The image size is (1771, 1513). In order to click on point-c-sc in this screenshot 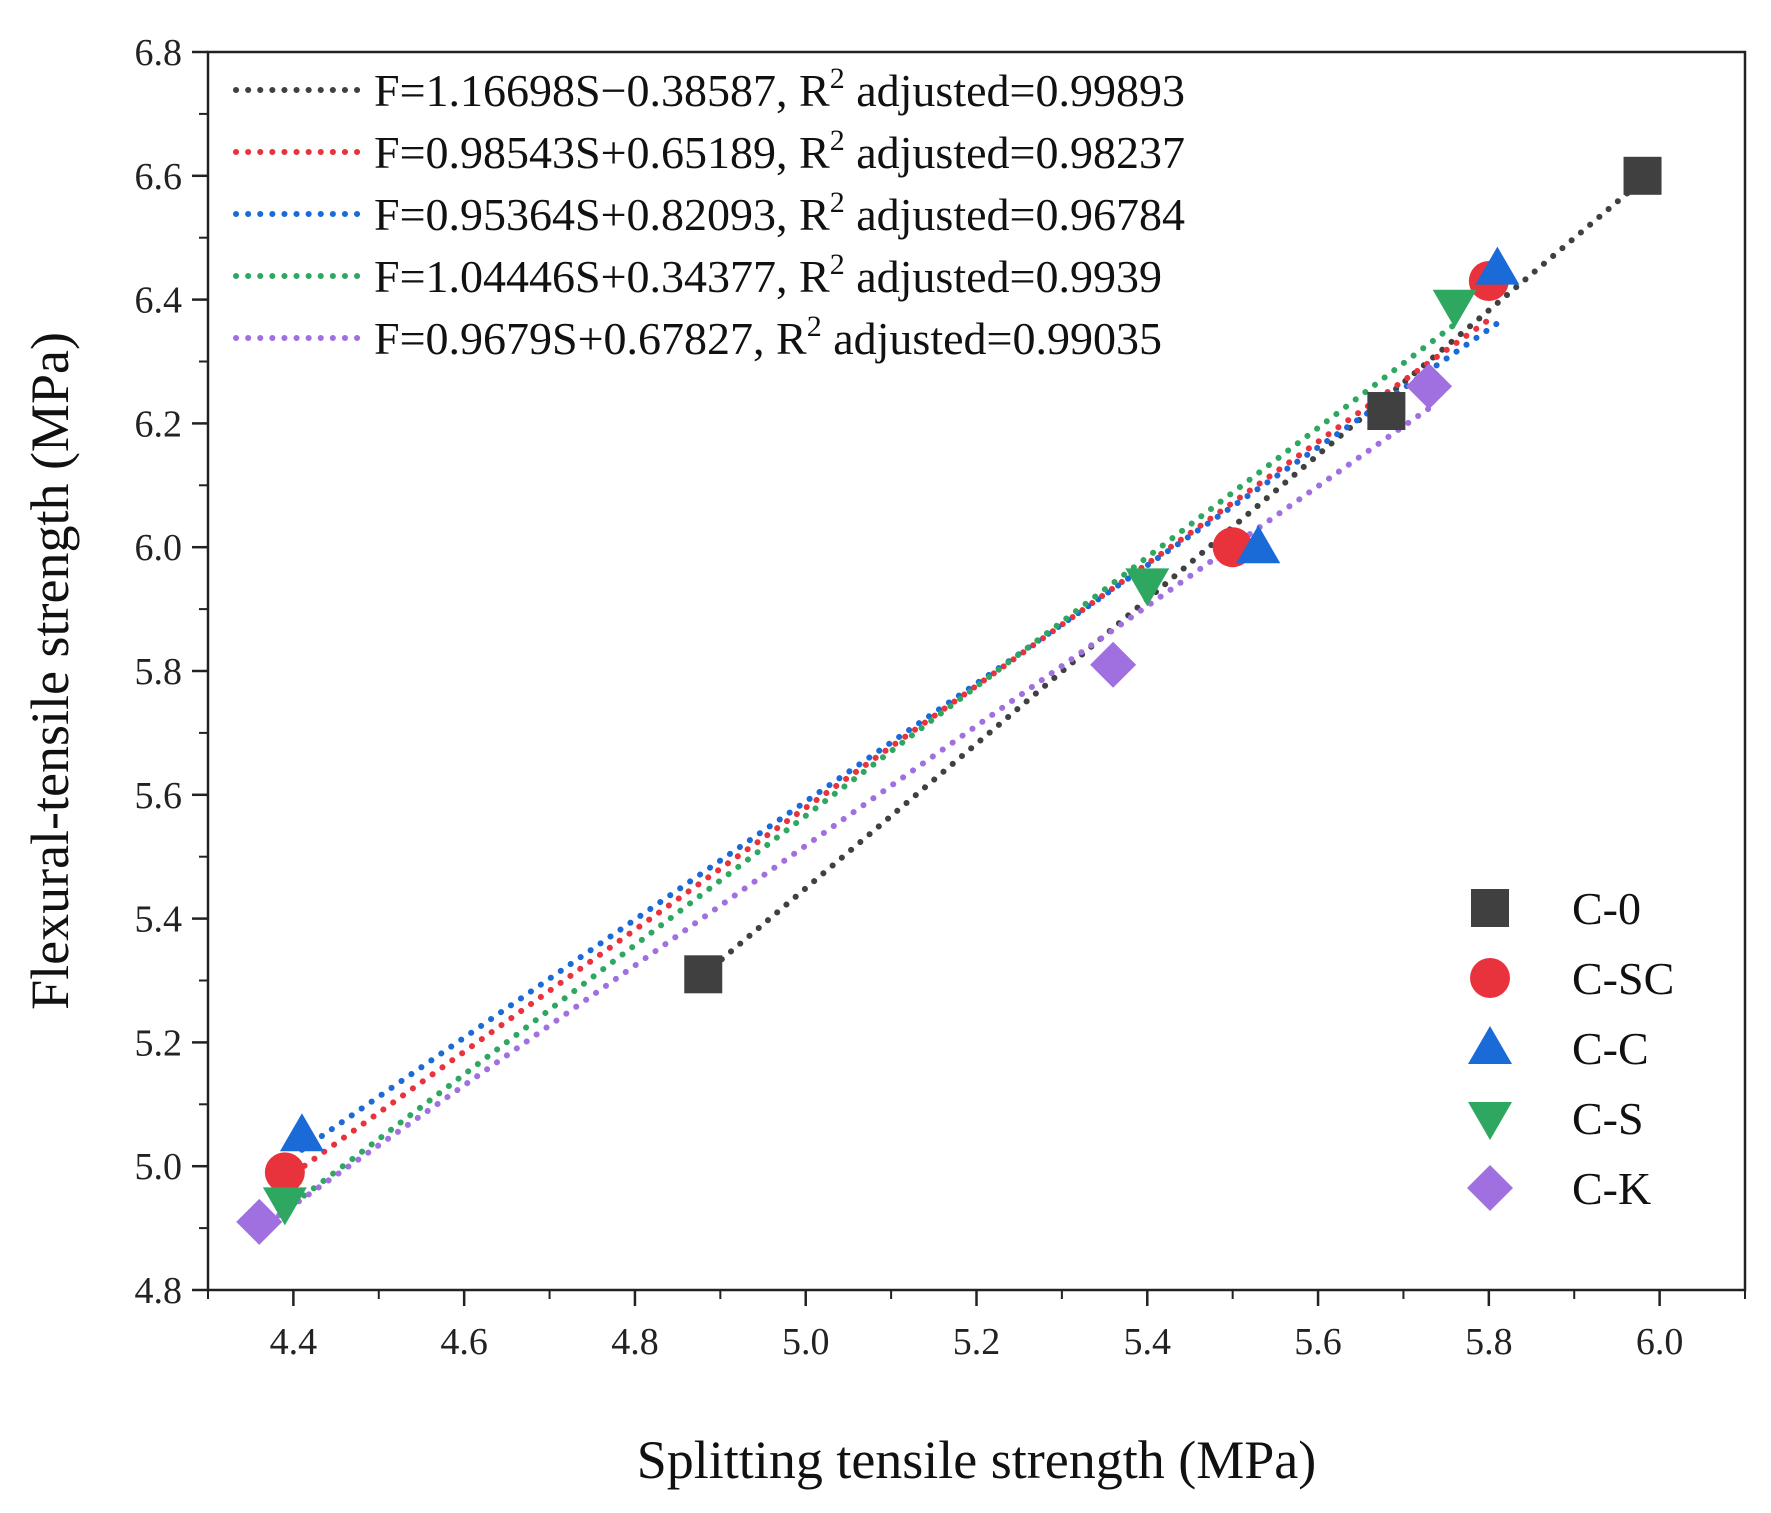, I will do `click(284, 1172)`.